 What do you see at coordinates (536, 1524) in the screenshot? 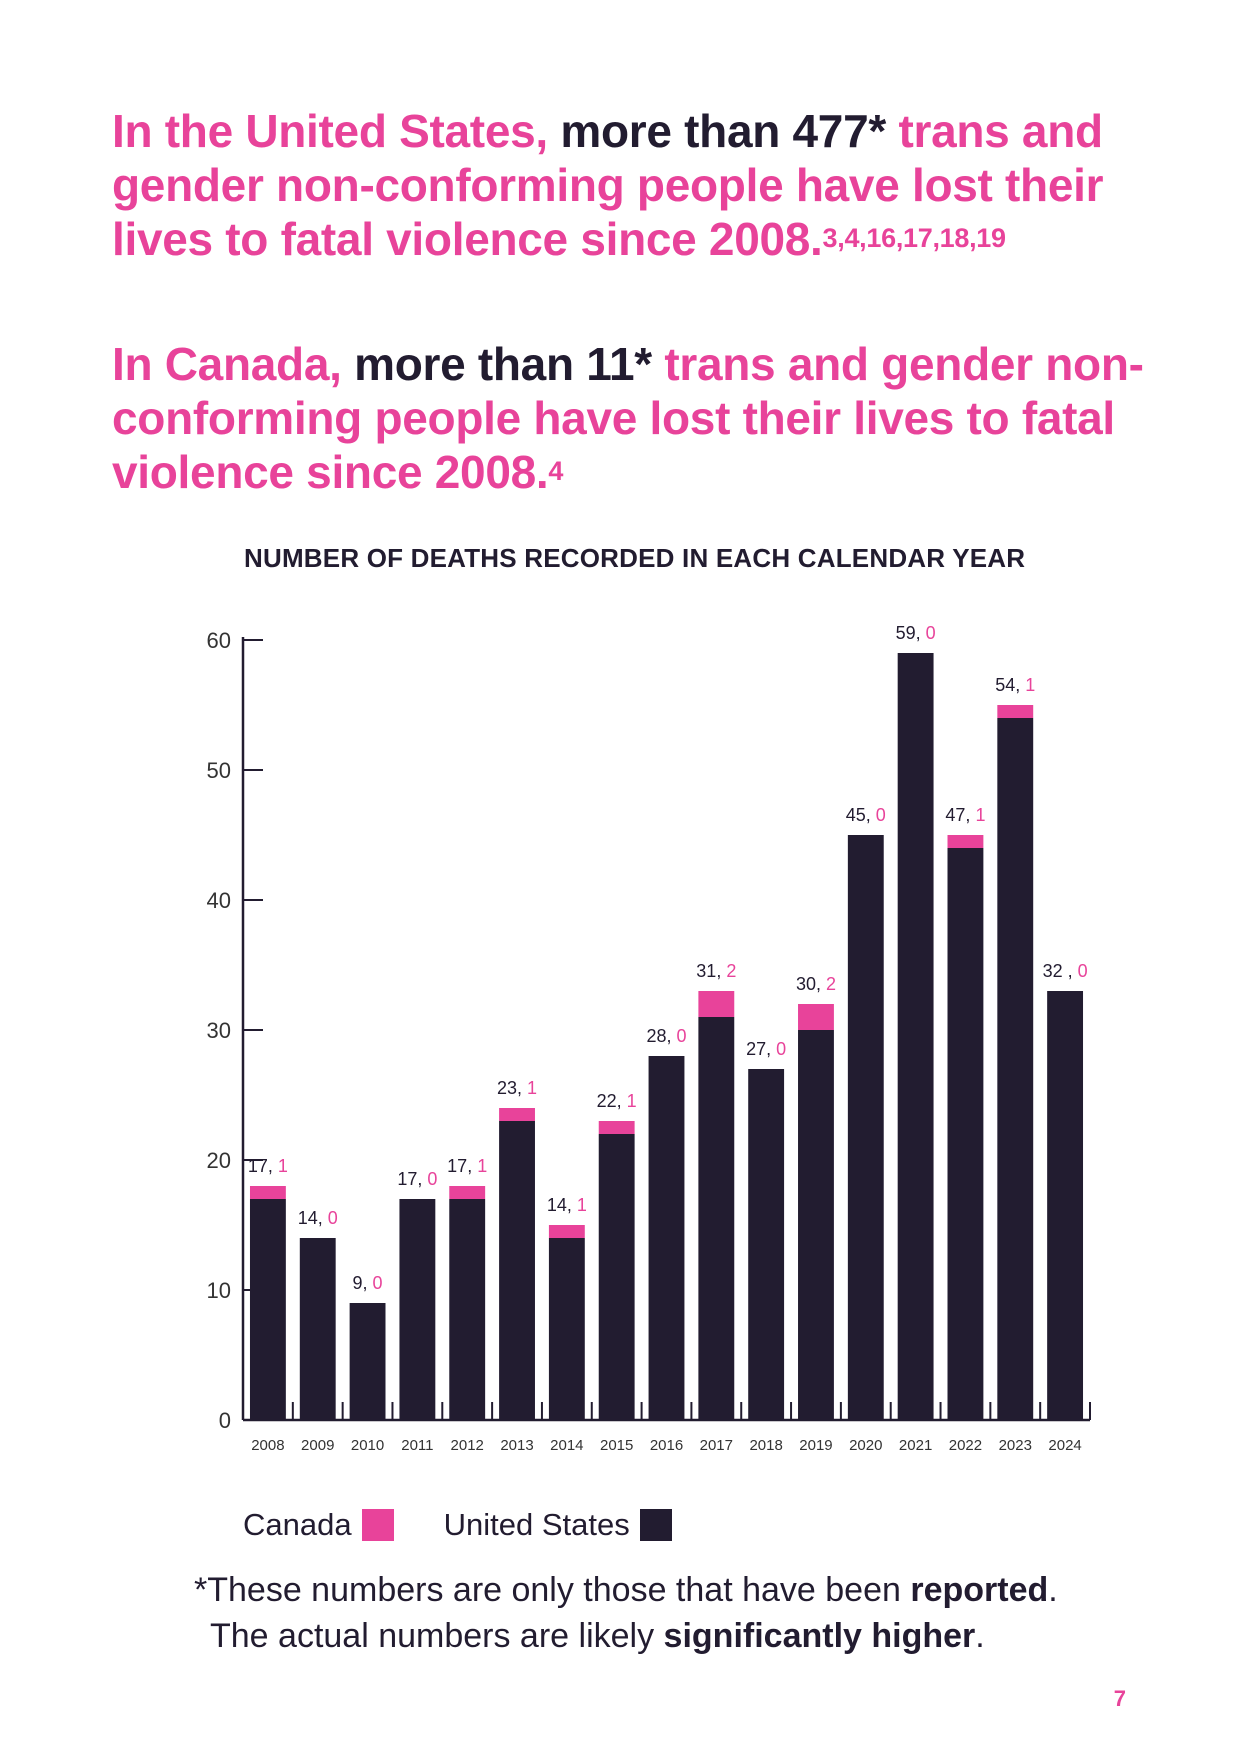
I see `legend-label-united-states: United States` at bounding box center [536, 1524].